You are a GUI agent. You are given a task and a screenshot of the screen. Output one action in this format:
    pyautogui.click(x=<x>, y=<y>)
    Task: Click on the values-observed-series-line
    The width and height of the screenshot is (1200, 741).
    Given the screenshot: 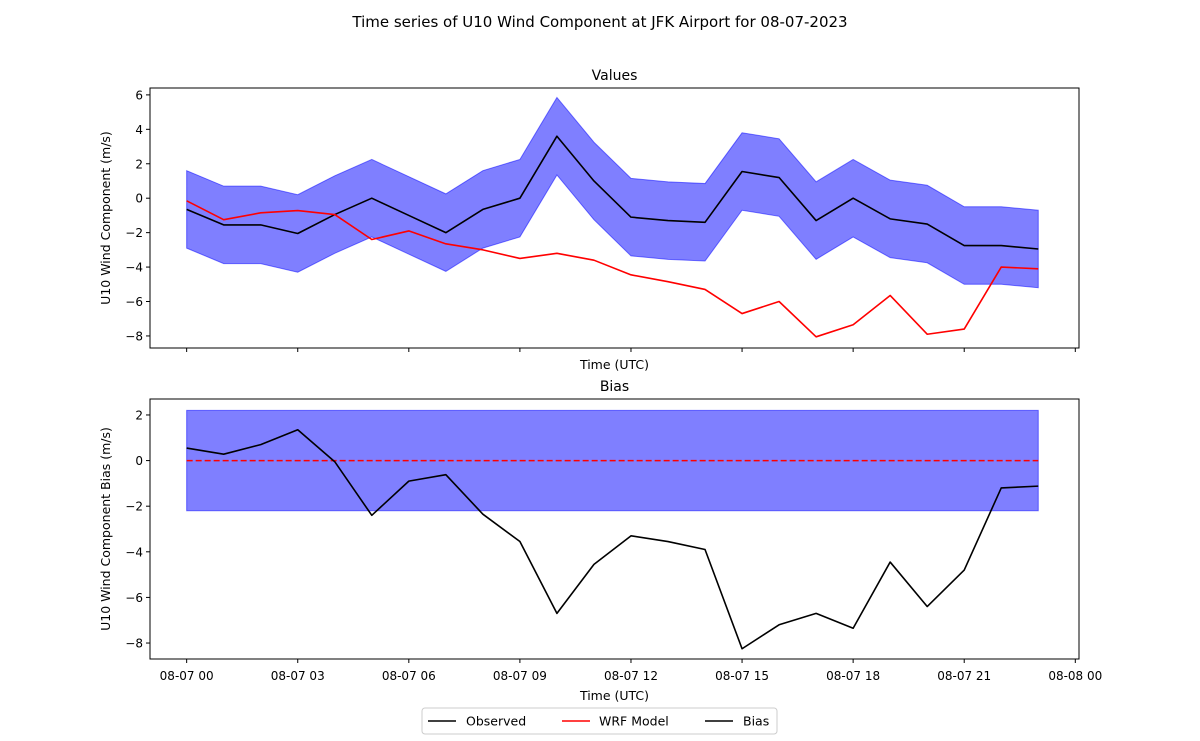 What is the action you would take?
    pyautogui.click(x=612, y=192)
    